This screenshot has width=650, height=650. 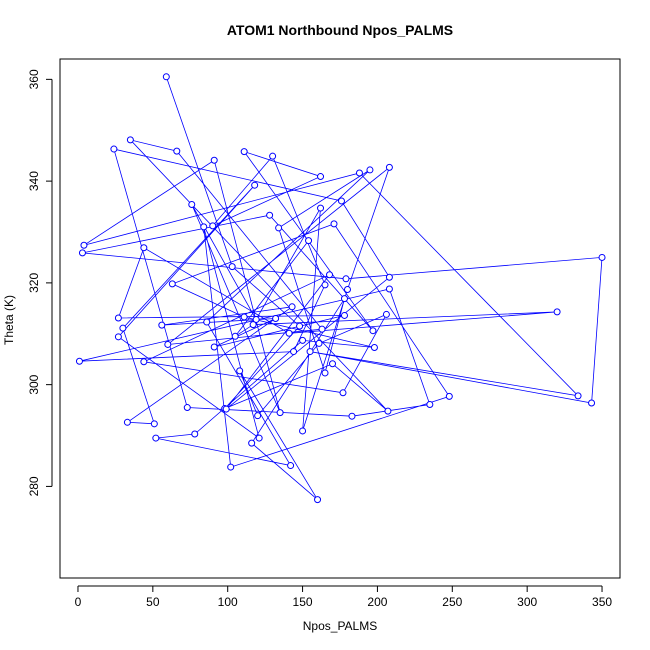 I want to click on x-axis-label: Npos_PALMS, so click(x=340, y=626).